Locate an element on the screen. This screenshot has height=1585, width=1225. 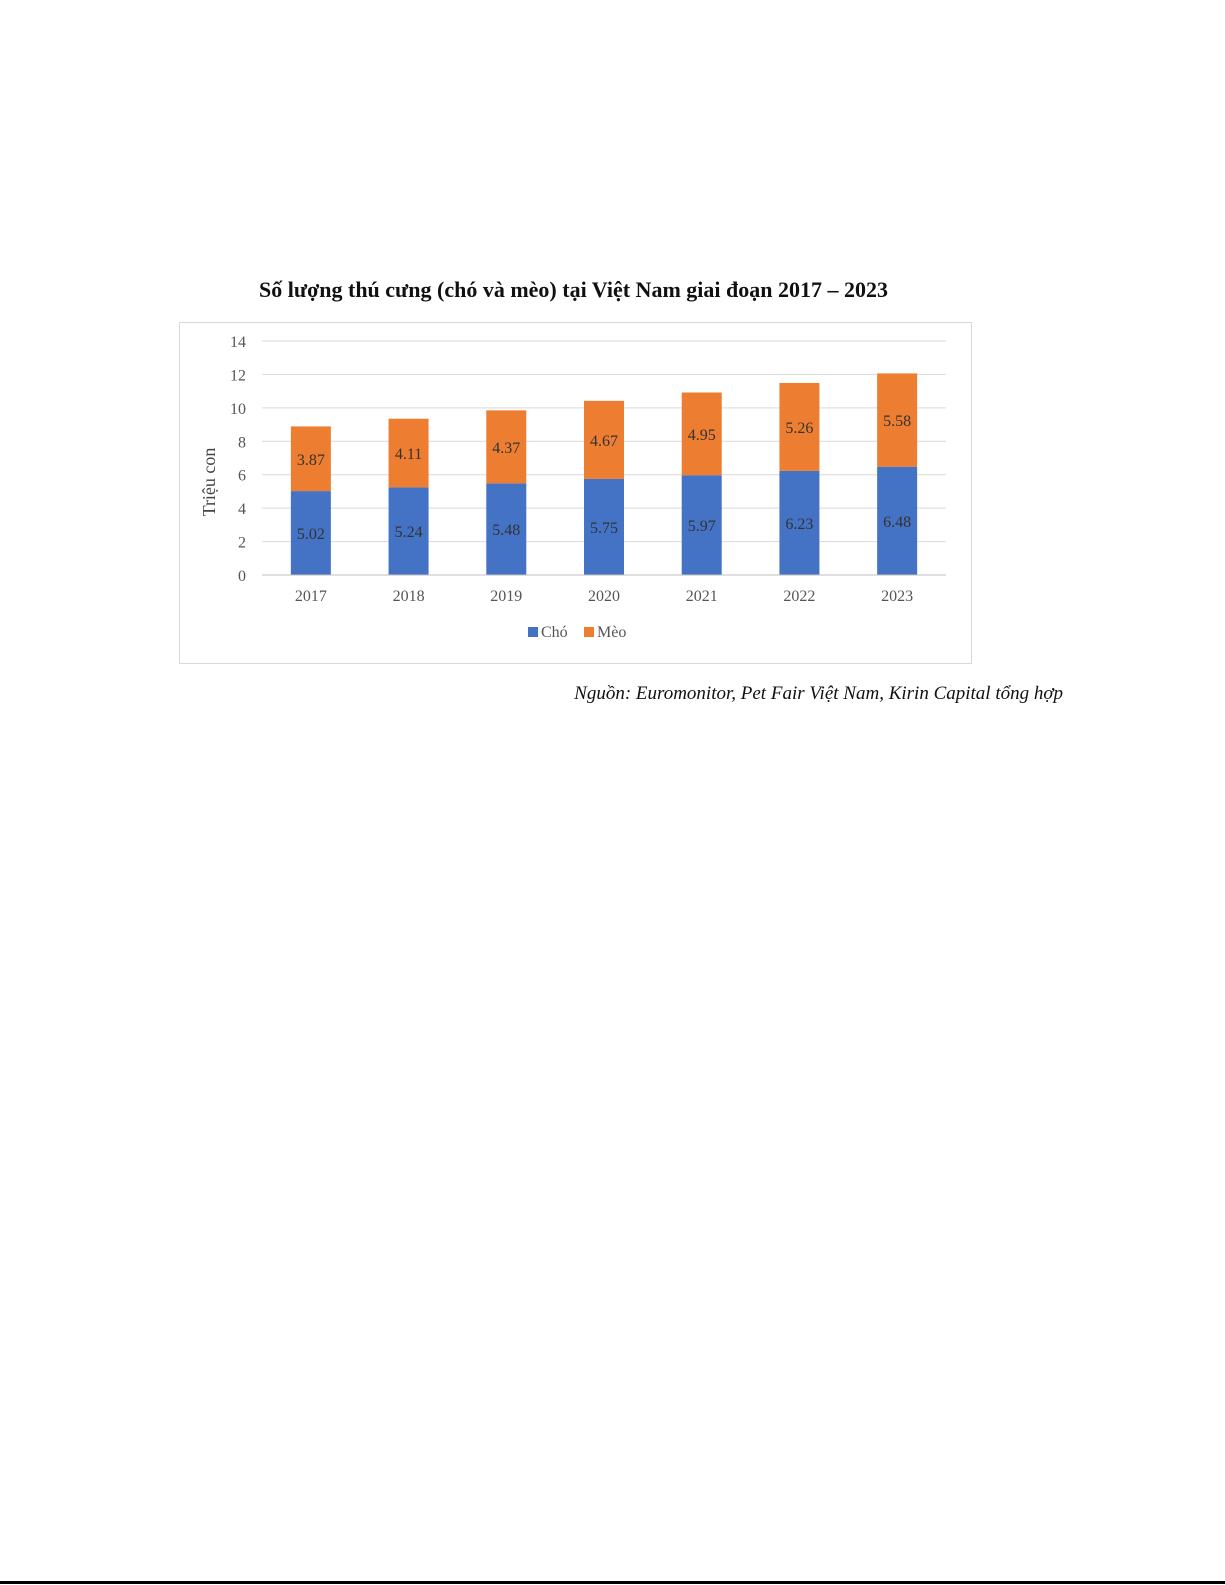
data-label: 4.67 is located at coordinates (604, 441).